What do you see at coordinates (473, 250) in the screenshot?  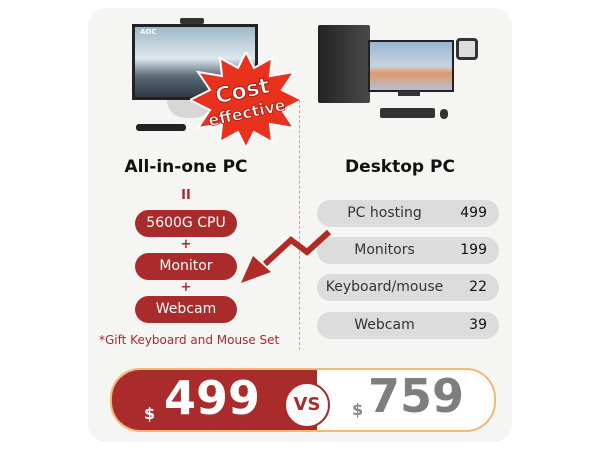 I see `item-price: 199` at bounding box center [473, 250].